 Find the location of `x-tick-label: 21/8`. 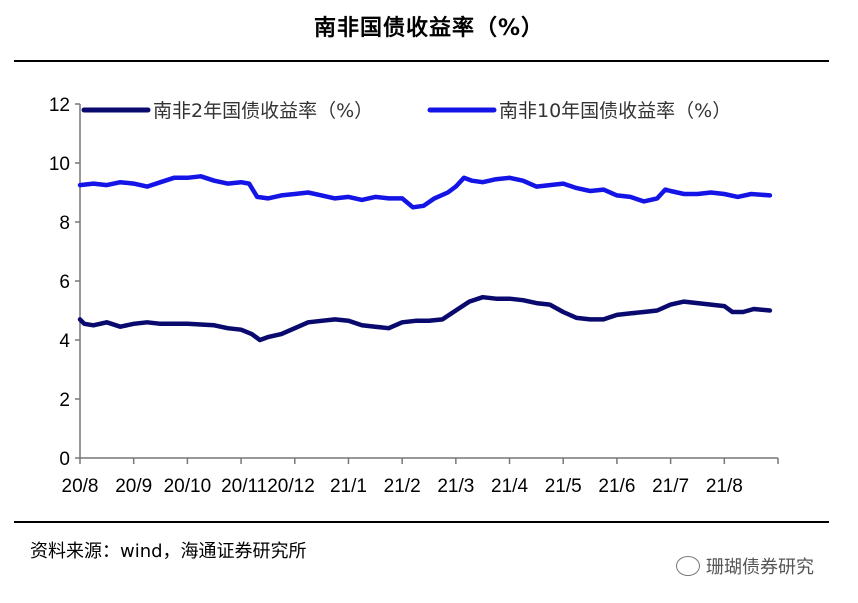

x-tick-label: 21/8 is located at coordinates (724, 486).